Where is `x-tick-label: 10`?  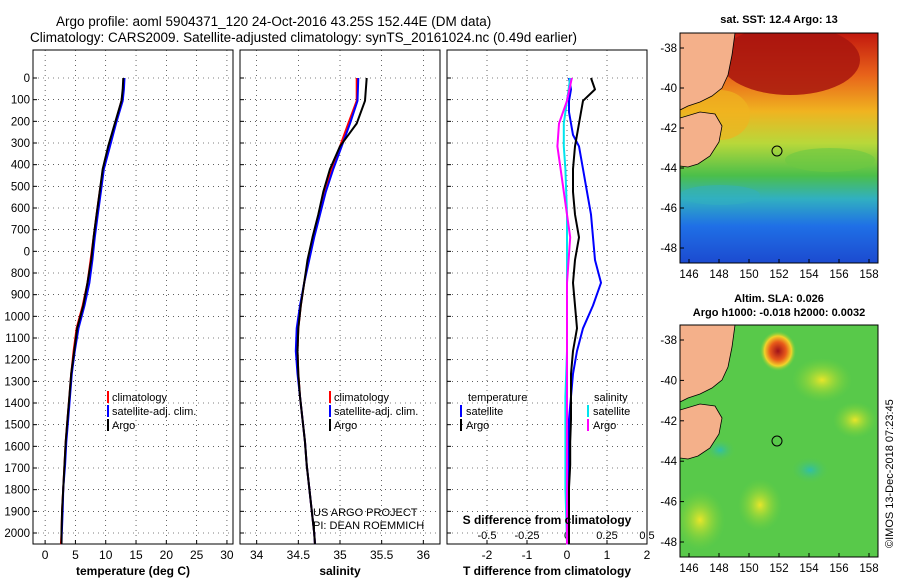
x-tick-label: 10 is located at coordinates (106, 555).